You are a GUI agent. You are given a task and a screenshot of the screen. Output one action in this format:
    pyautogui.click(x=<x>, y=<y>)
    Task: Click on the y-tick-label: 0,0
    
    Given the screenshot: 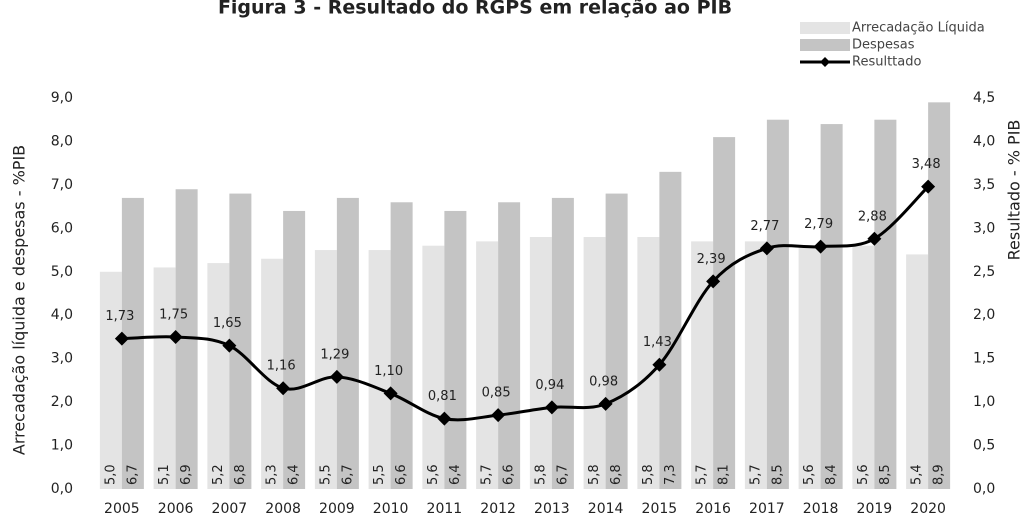 What is the action you would take?
    pyautogui.click(x=62, y=489)
    